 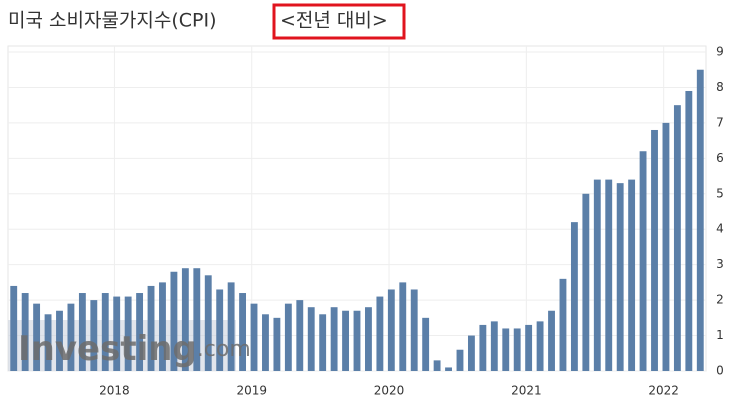 What do you see at coordinates (720, 87) in the screenshot?
I see `y-tick-label: 8` at bounding box center [720, 87].